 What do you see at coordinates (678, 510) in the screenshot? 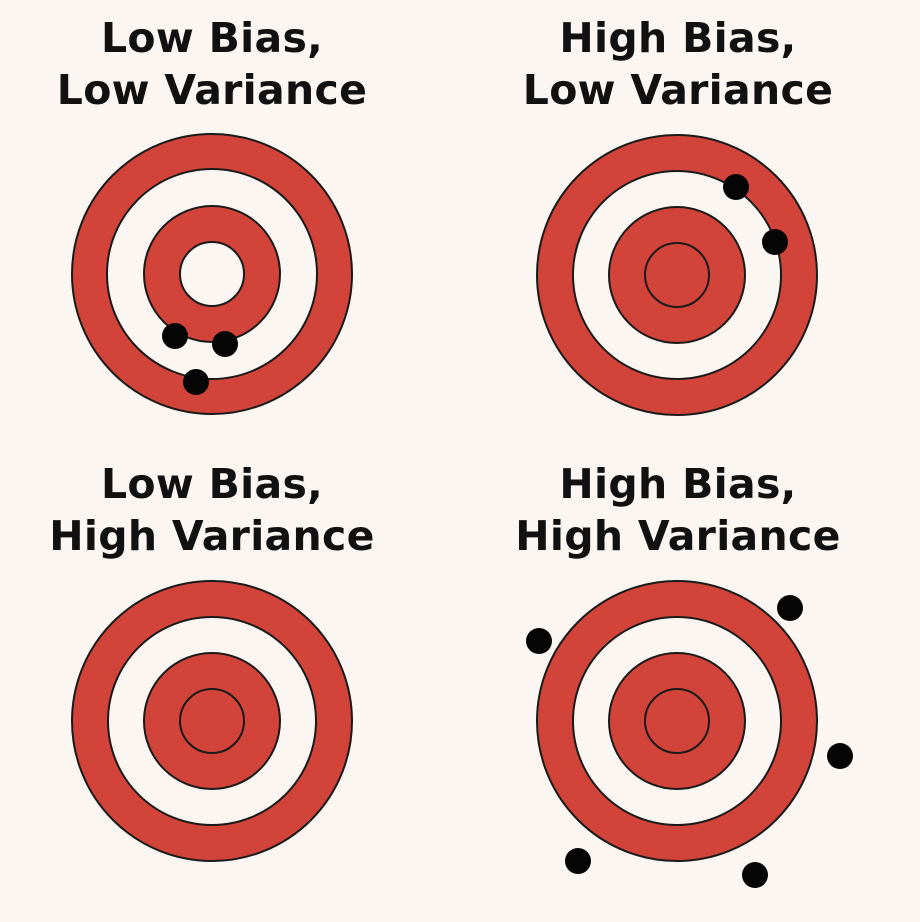
I see `panel-title-high-bias-high-variance: High Bias, High Variance` at bounding box center [678, 510].